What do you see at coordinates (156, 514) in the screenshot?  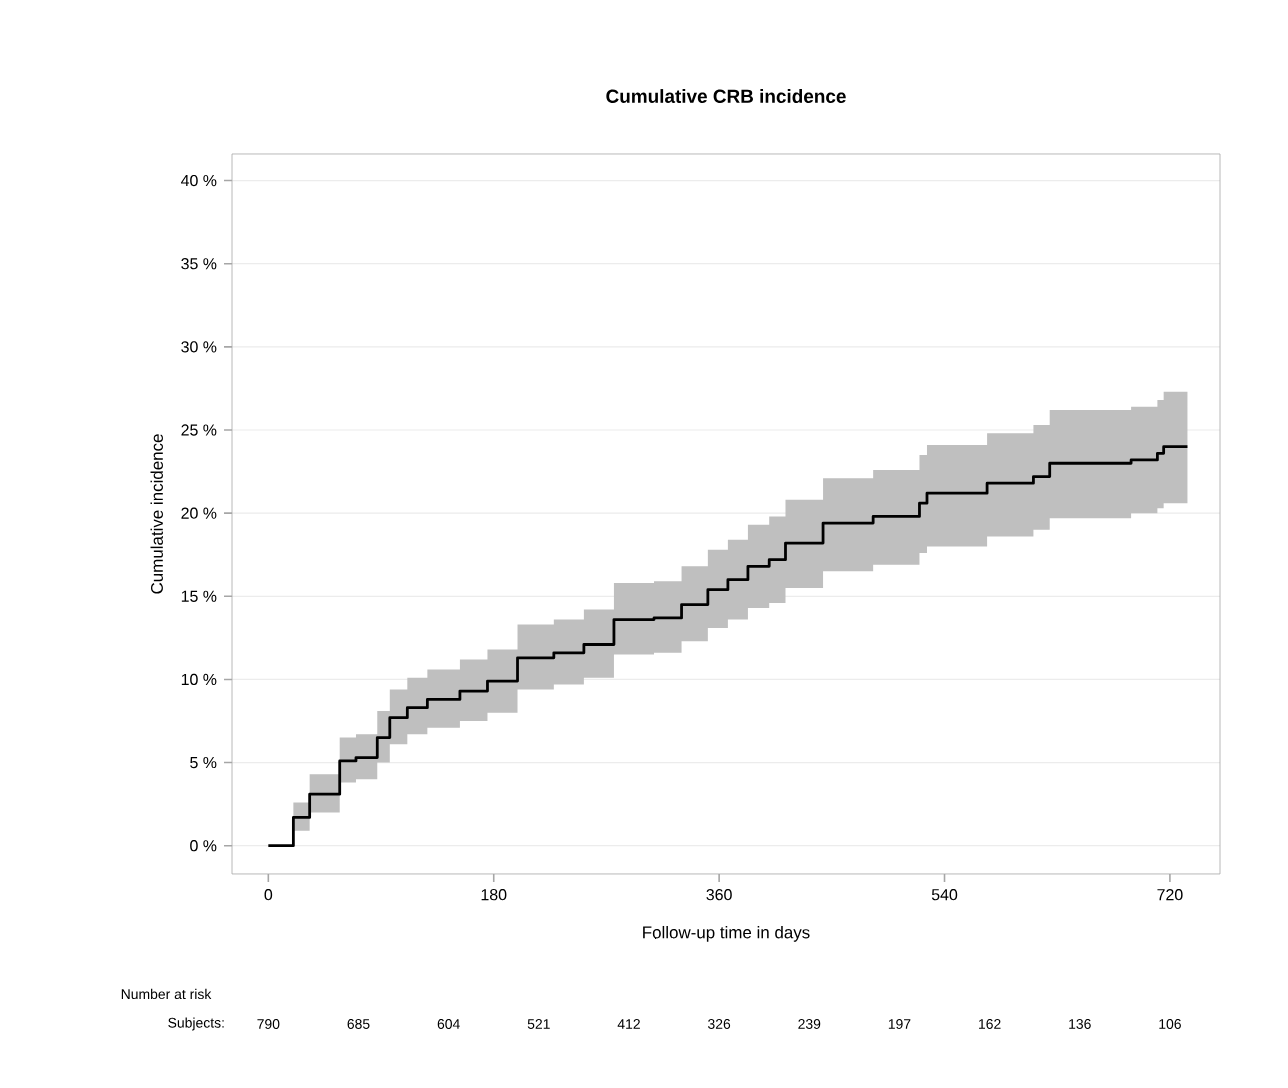 I see `y-axis-title: Cumulative incidence` at bounding box center [156, 514].